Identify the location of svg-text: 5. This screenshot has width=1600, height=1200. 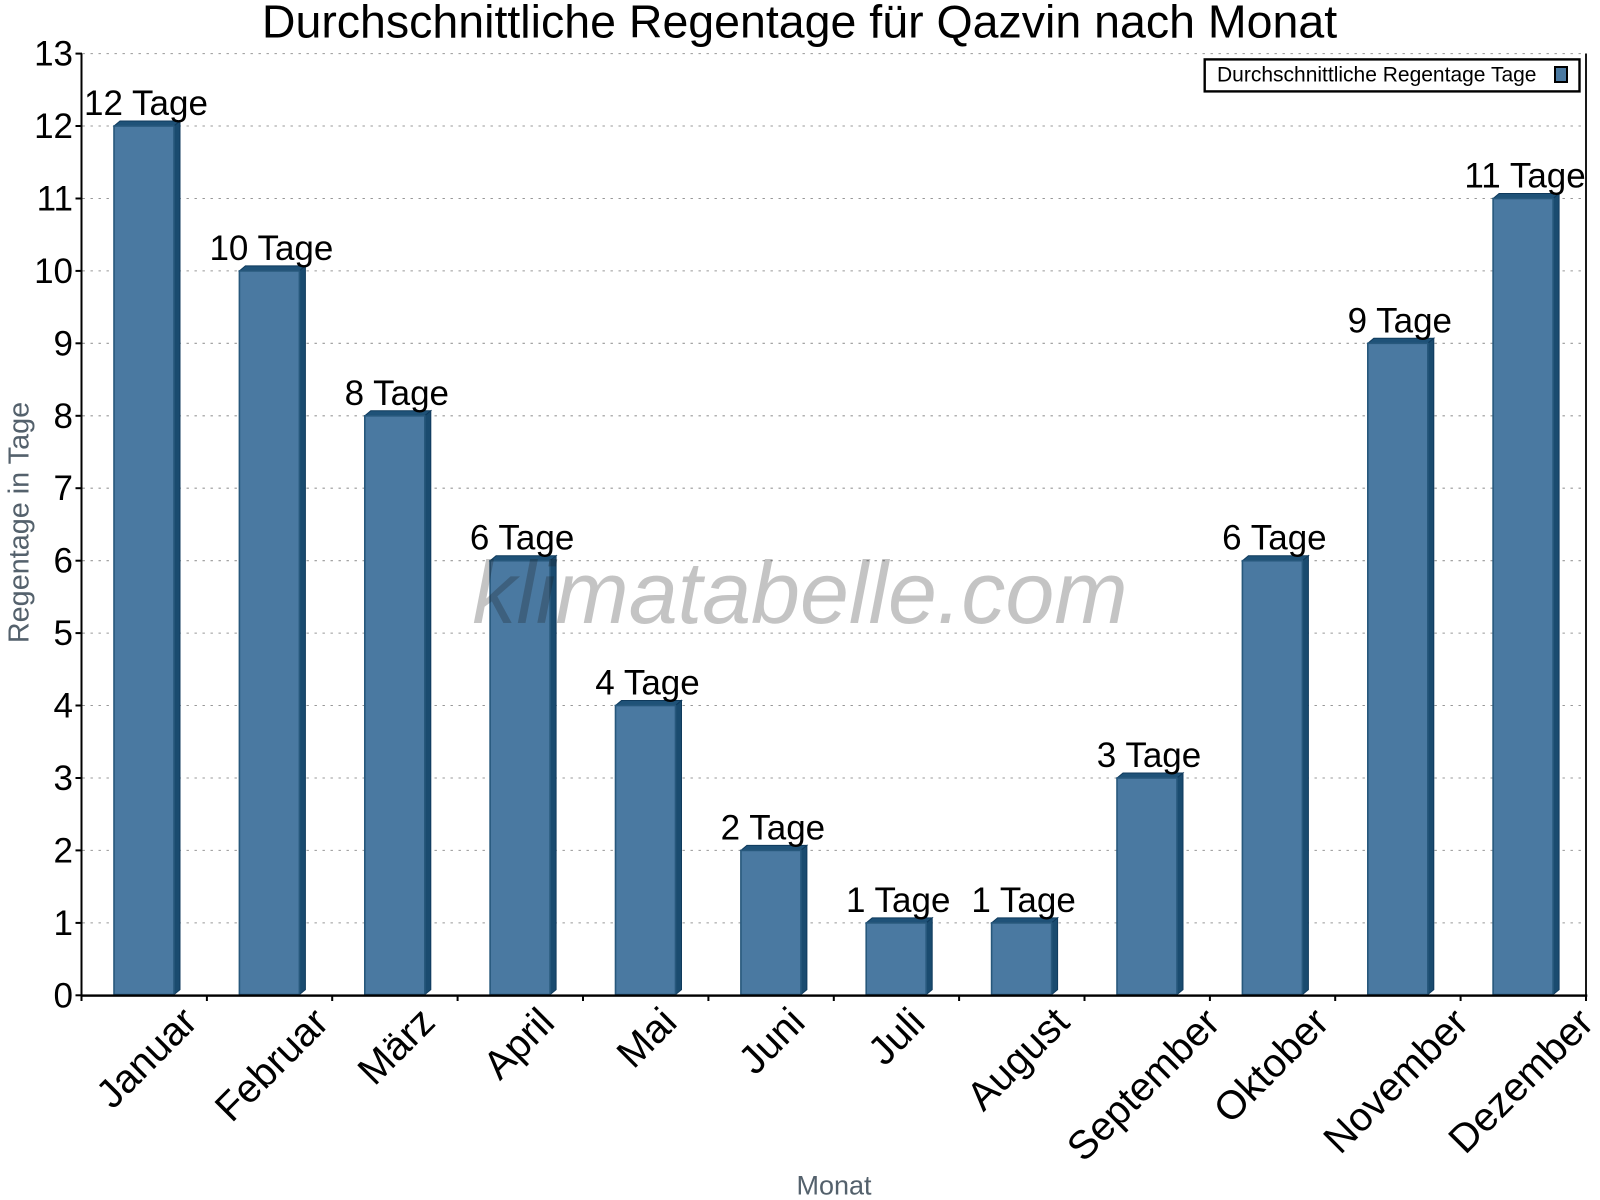
(63, 633).